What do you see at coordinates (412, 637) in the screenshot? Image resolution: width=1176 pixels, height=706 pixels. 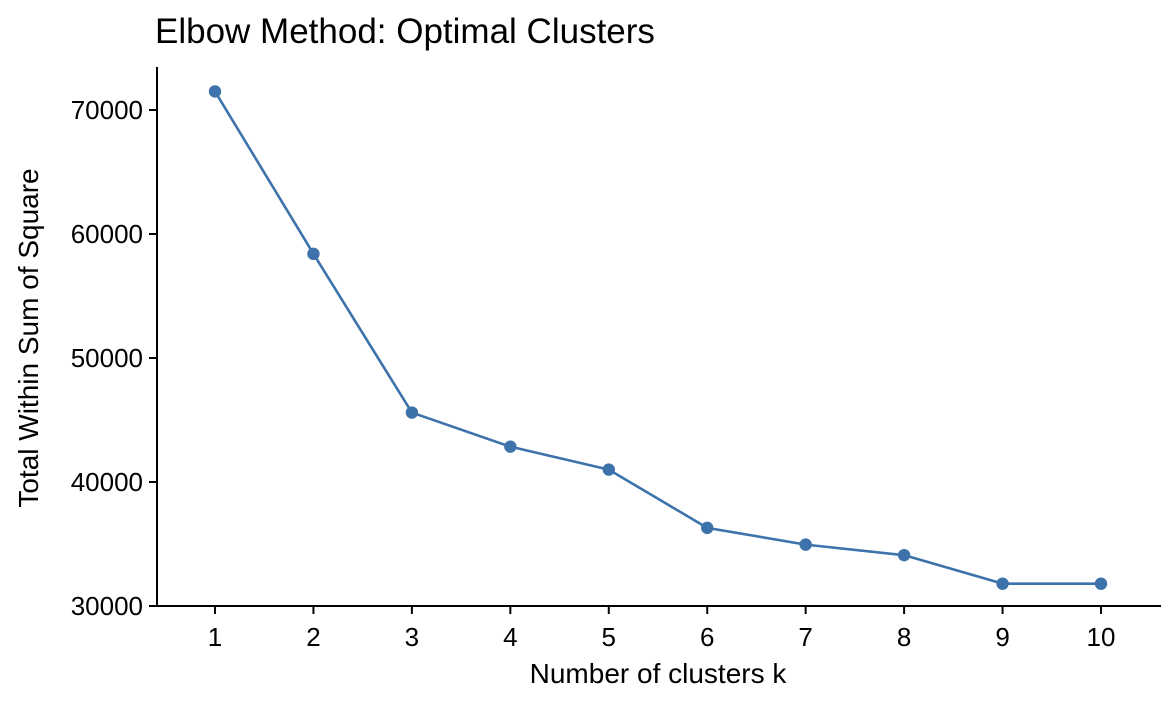 I see `x-tick-label: 3` at bounding box center [412, 637].